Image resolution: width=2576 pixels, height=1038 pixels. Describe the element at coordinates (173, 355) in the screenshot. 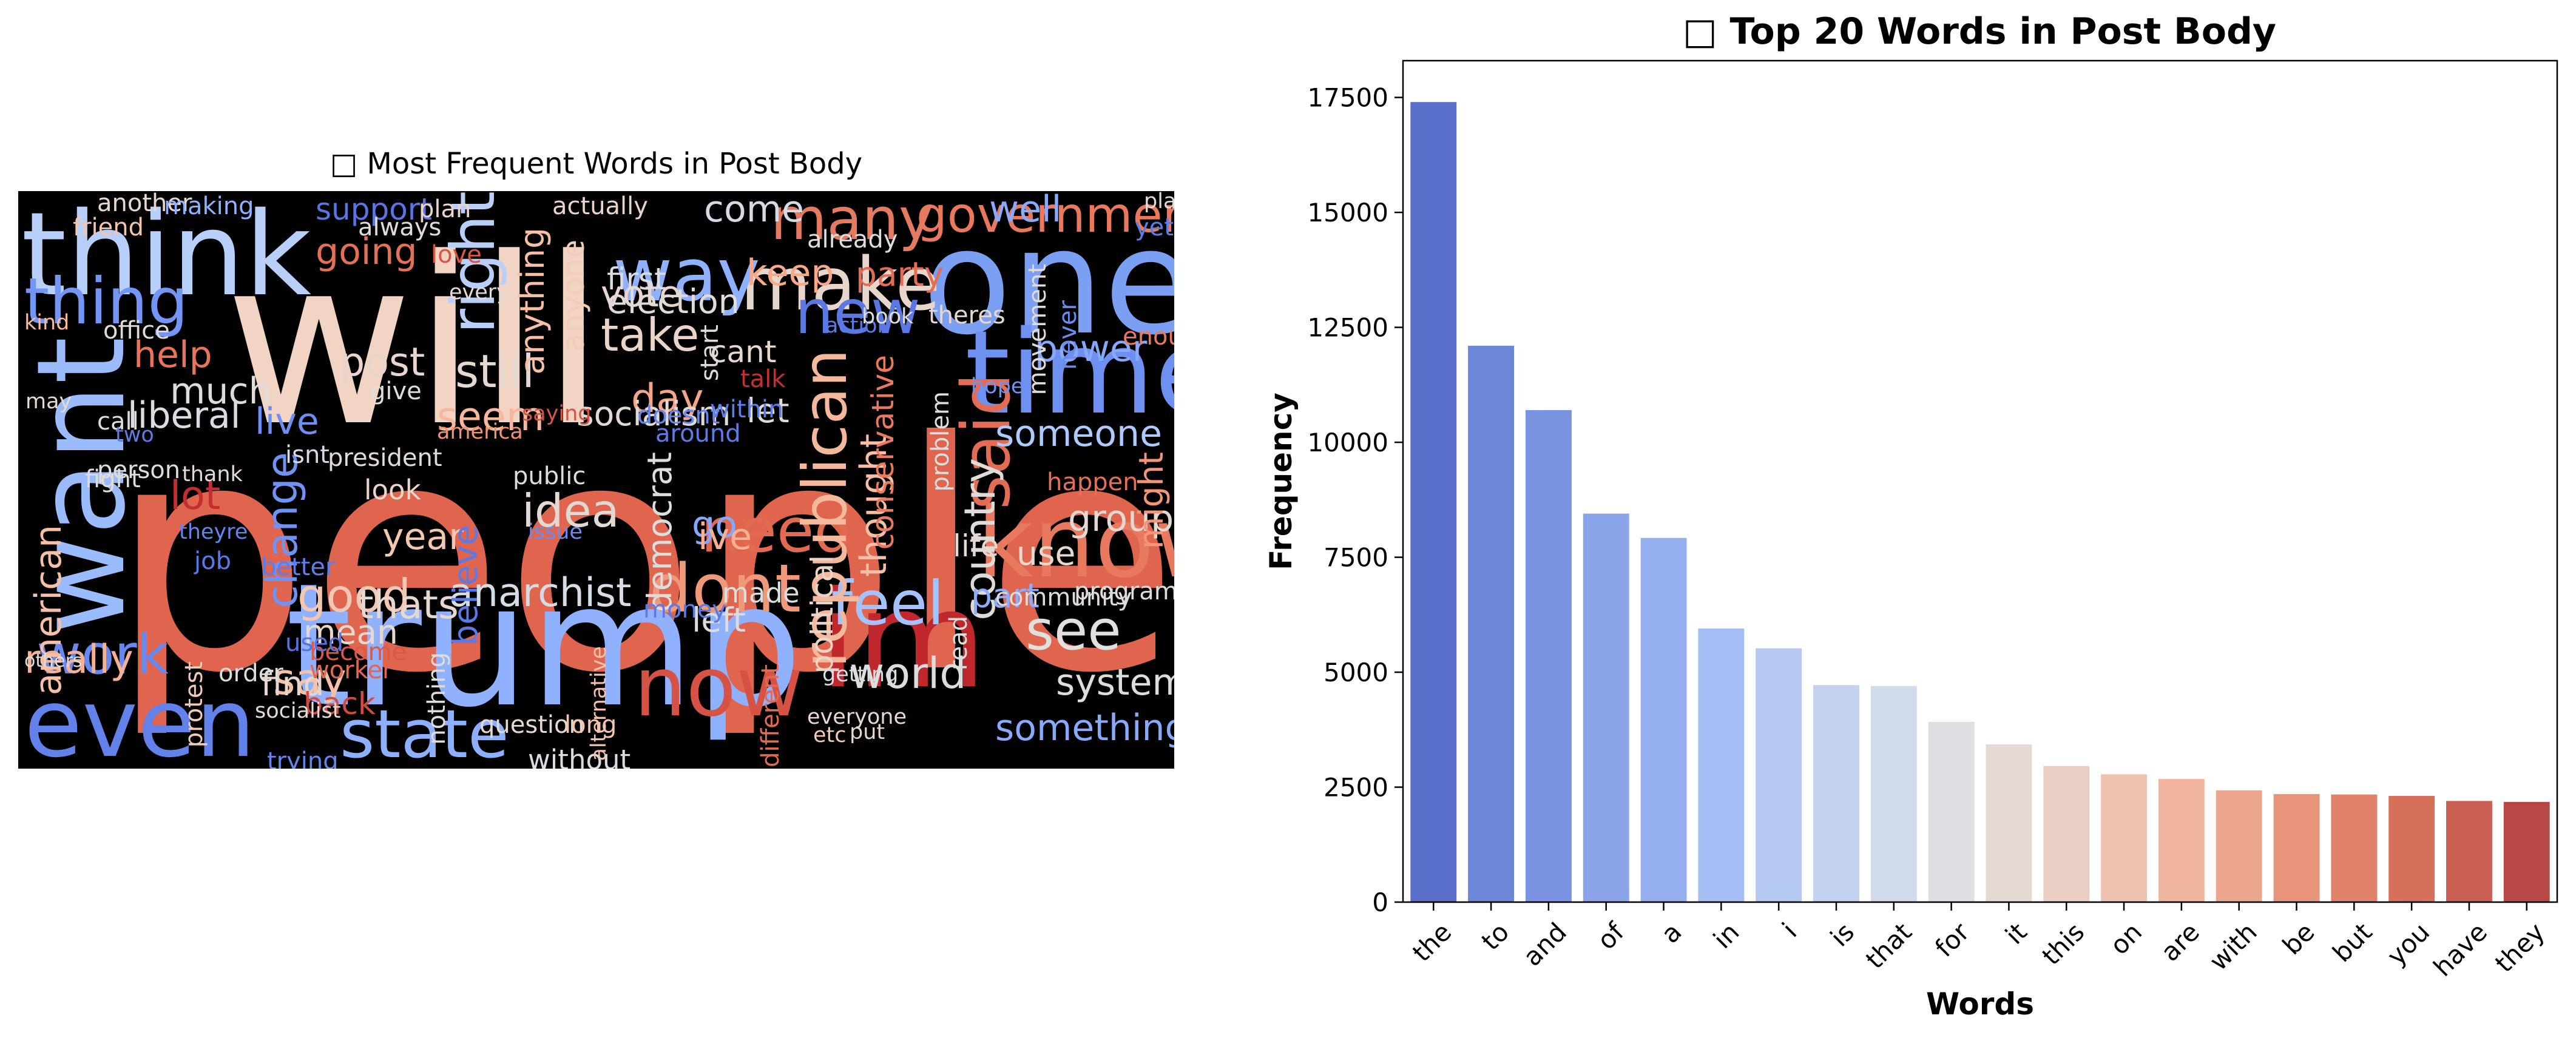

I see `wordcloud-word: help` at that location.